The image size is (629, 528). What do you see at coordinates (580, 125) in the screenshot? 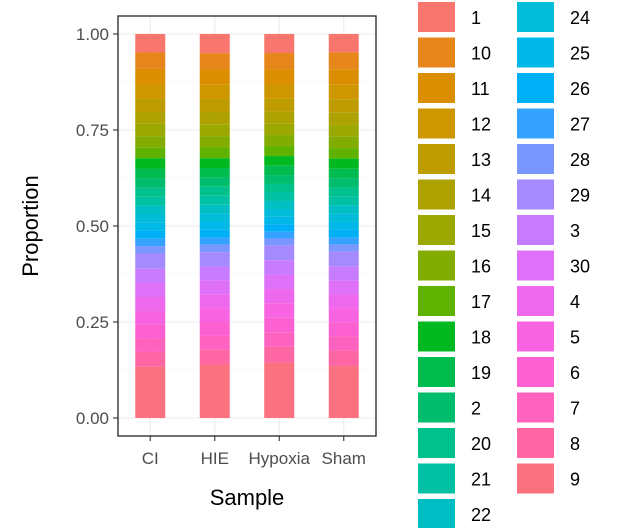
I see `legend-label-27: 27` at bounding box center [580, 125].